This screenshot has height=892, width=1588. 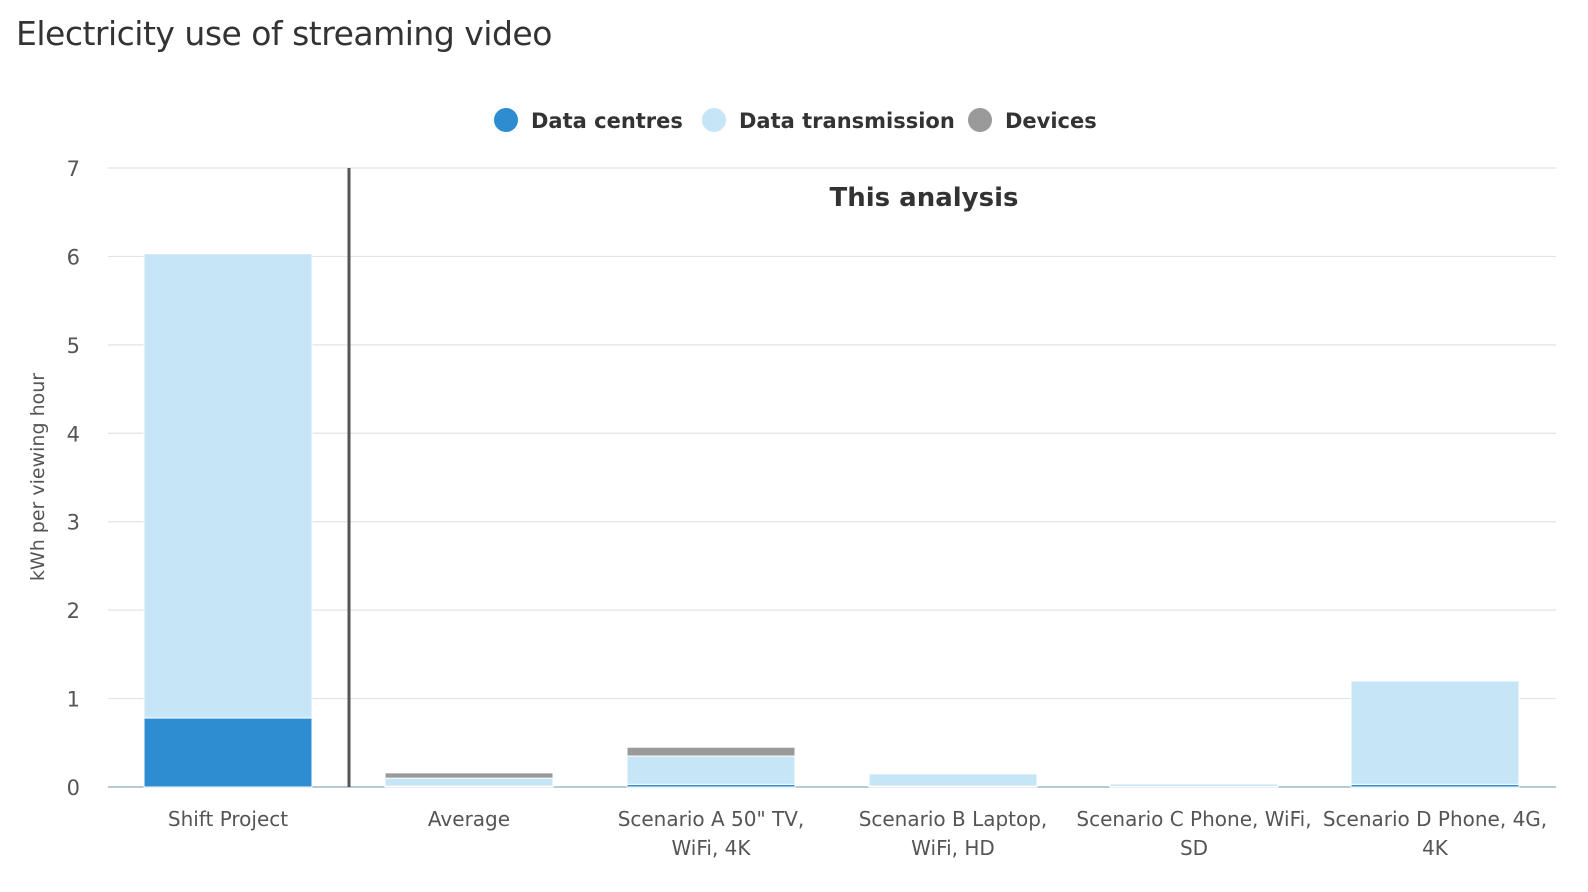 What do you see at coordinates (711, 833) in the screenshot?
I see `x-category-label: Scenario A 50" TV, WiFi, 4K` at bounding box center [711, 833].